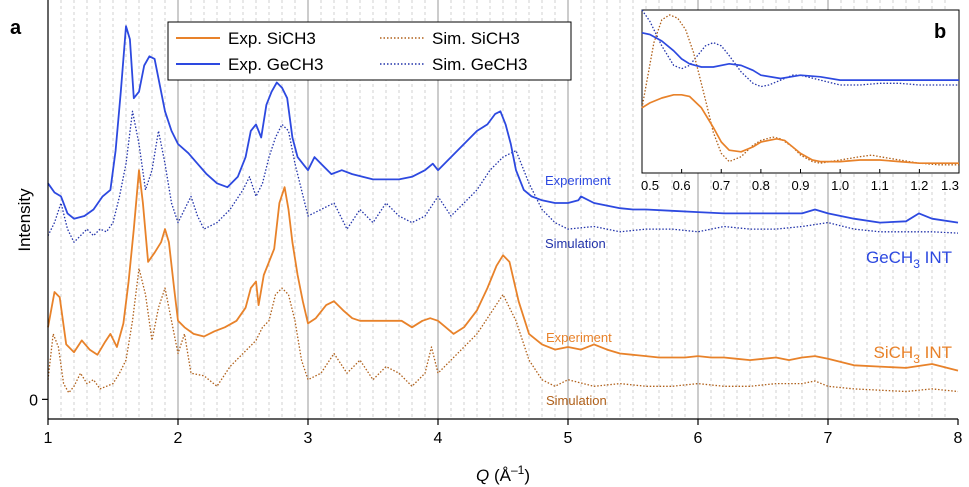 This screenshot has height=487, width=969. Describe the element at coordinates (940, 32) in the screenshot. I see `panel-label-b: b` at that location.